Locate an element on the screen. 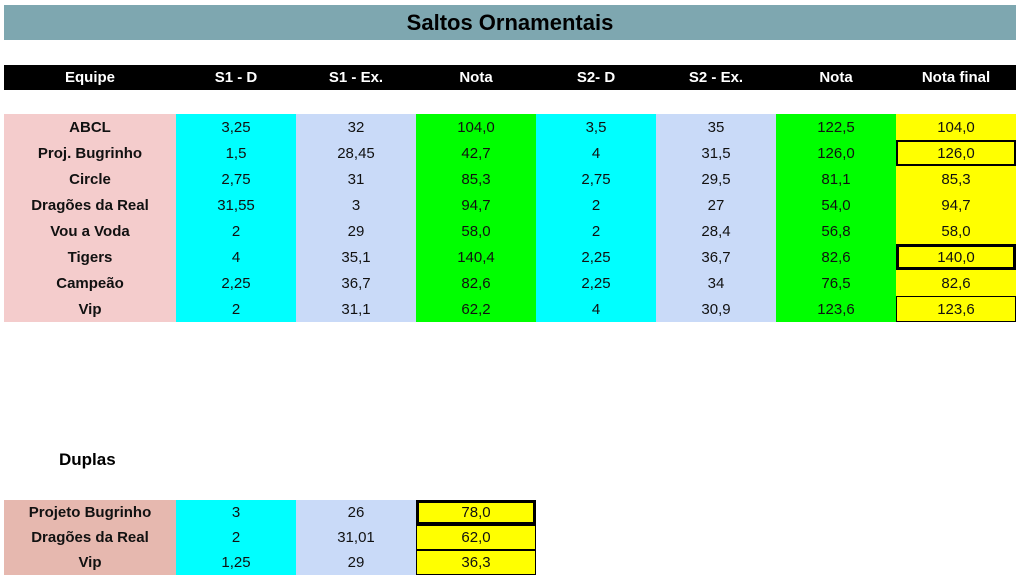 The image size is (1020, 581). d-cell: 1,25 is located at coordinates (236, 562).